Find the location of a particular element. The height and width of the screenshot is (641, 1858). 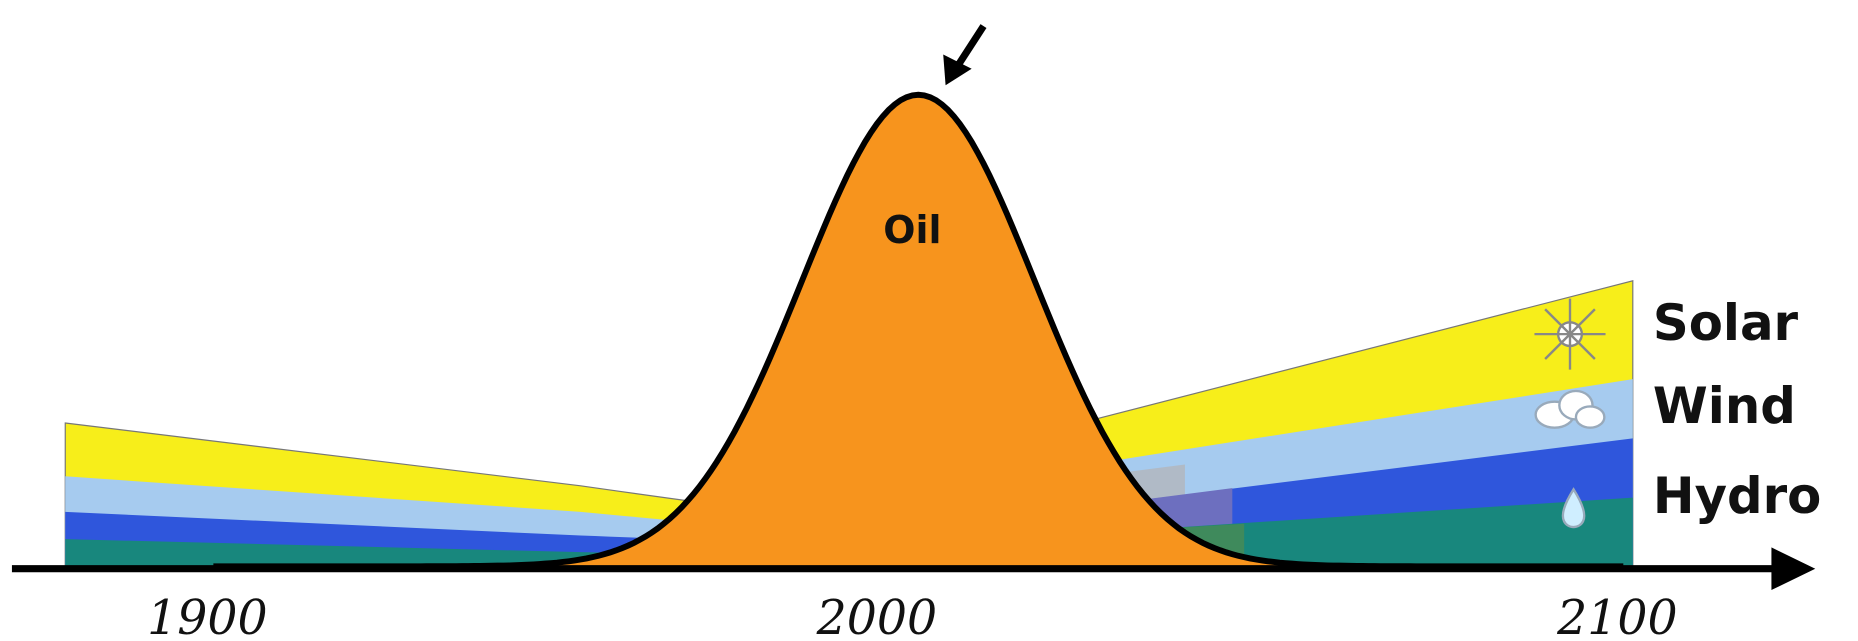

sun-icon is located at coordinates (1570, 334).